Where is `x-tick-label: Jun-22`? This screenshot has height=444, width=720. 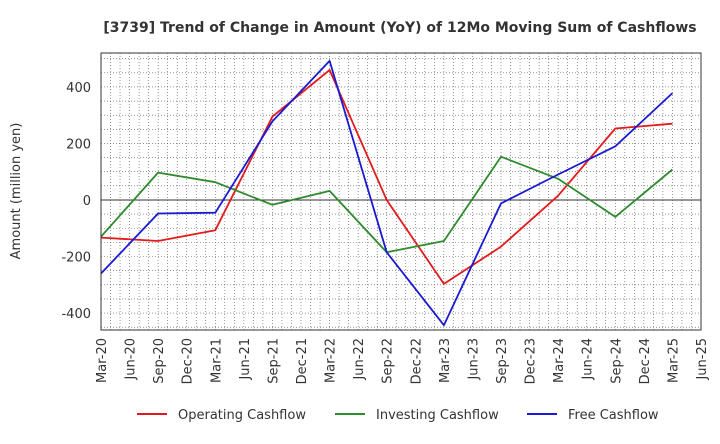 x-tick-label: Jun-22 is located at coordinates (359, 359).